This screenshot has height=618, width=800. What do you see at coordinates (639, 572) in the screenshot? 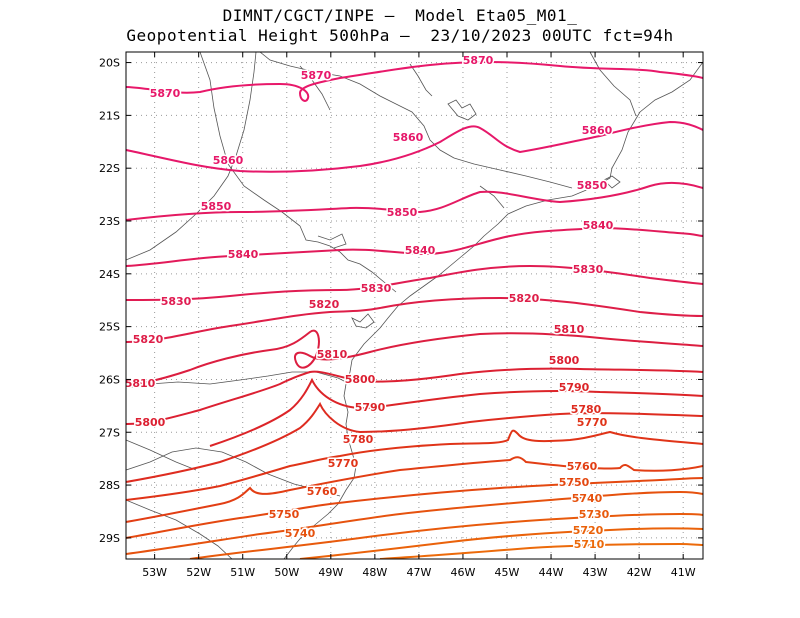
I see `lon-tick-label: 42W` at bounding box center [639, 572].